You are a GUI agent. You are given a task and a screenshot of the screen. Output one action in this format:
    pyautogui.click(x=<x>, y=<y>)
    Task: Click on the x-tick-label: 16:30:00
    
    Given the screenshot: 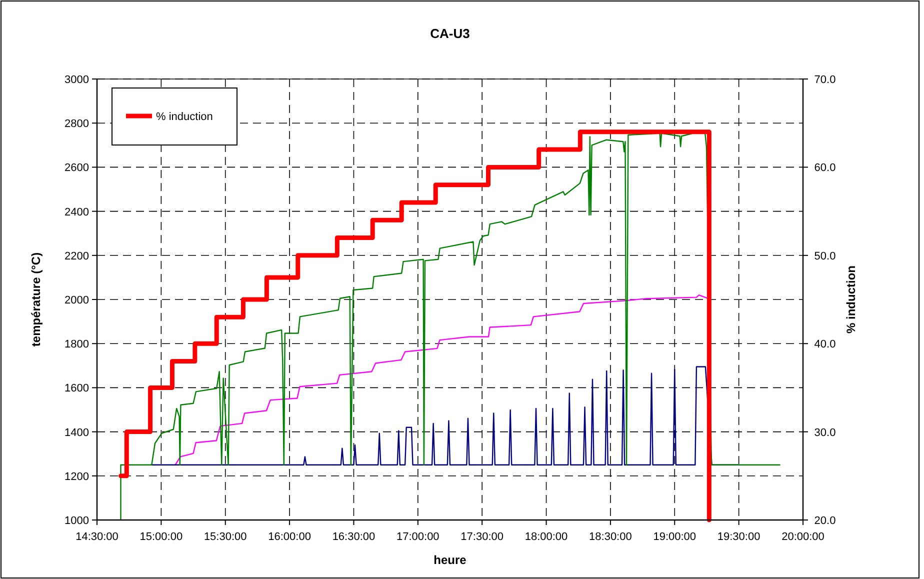 What is the action you would take?
    pyautogui.click(x=354, y=537)
    